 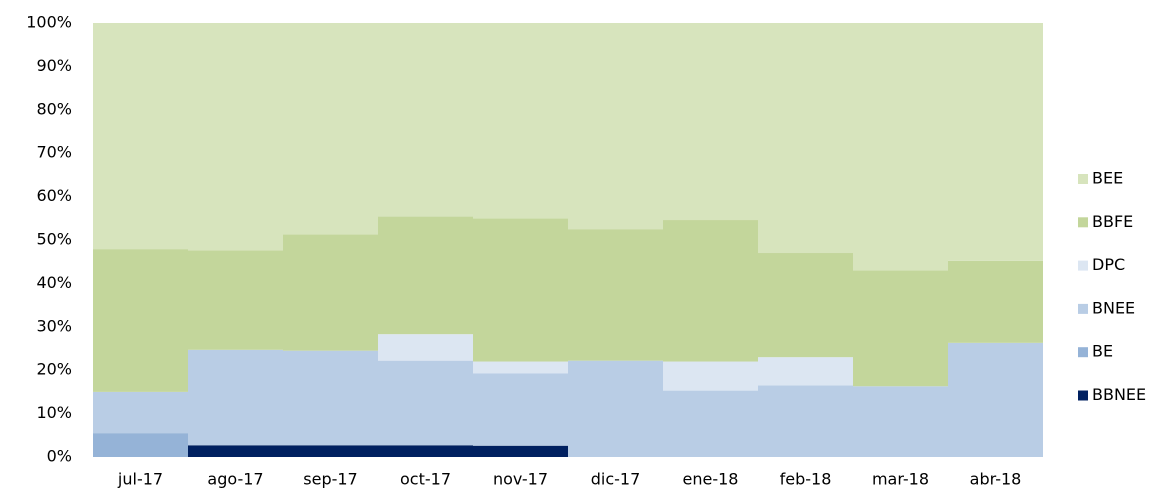 I want to click on x-tick-label: abr-18, so click(x=996, y=479).